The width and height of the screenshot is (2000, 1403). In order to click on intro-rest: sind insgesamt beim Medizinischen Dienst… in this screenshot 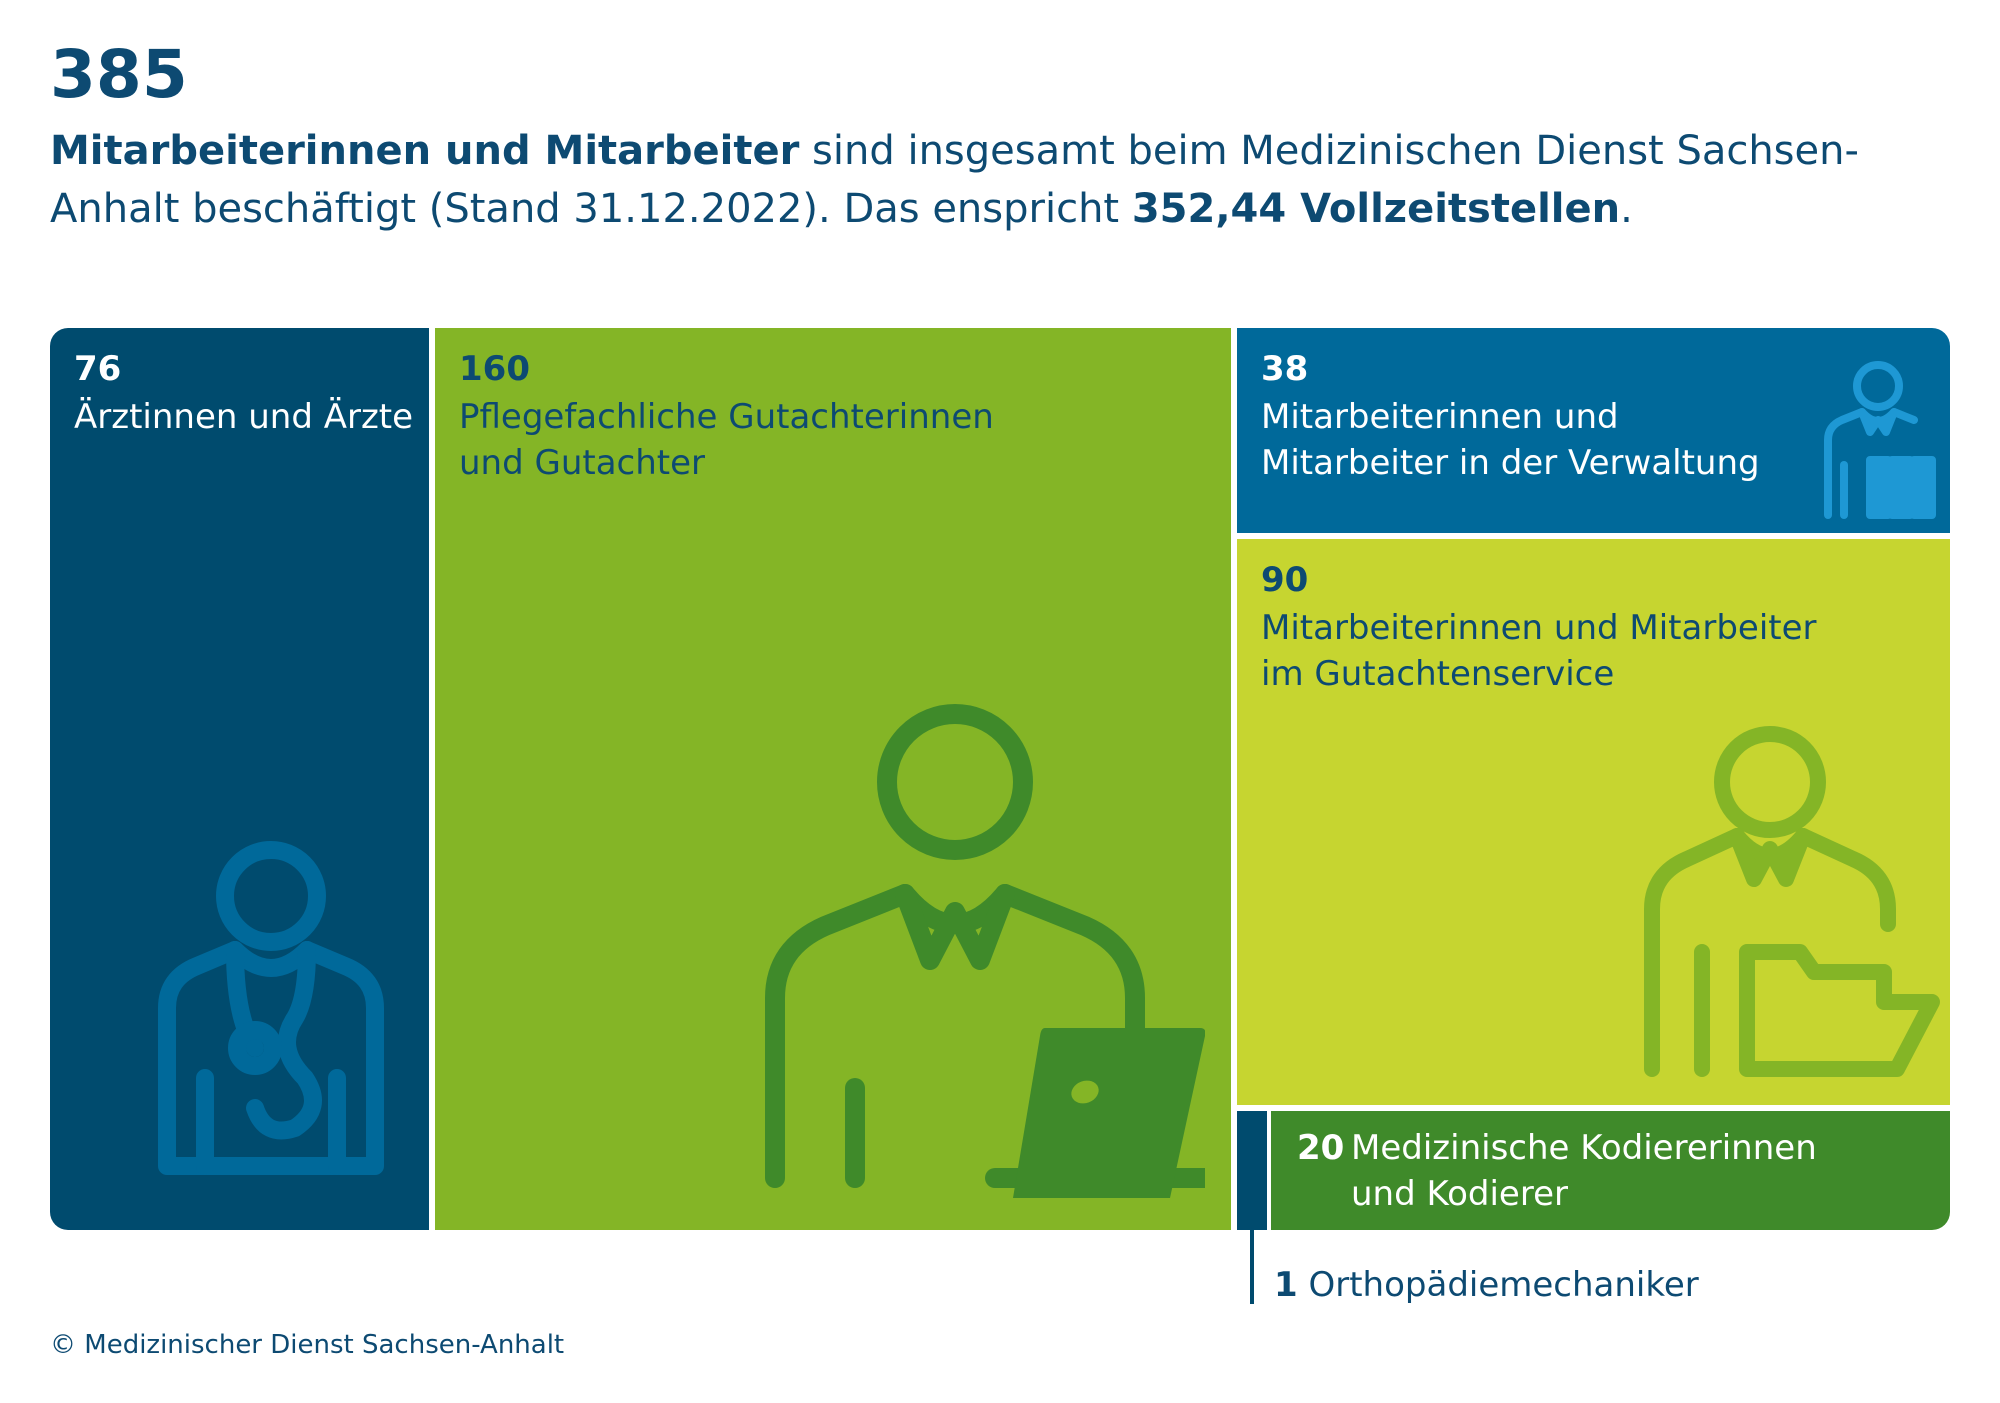, I will do `click(954, 180)`.